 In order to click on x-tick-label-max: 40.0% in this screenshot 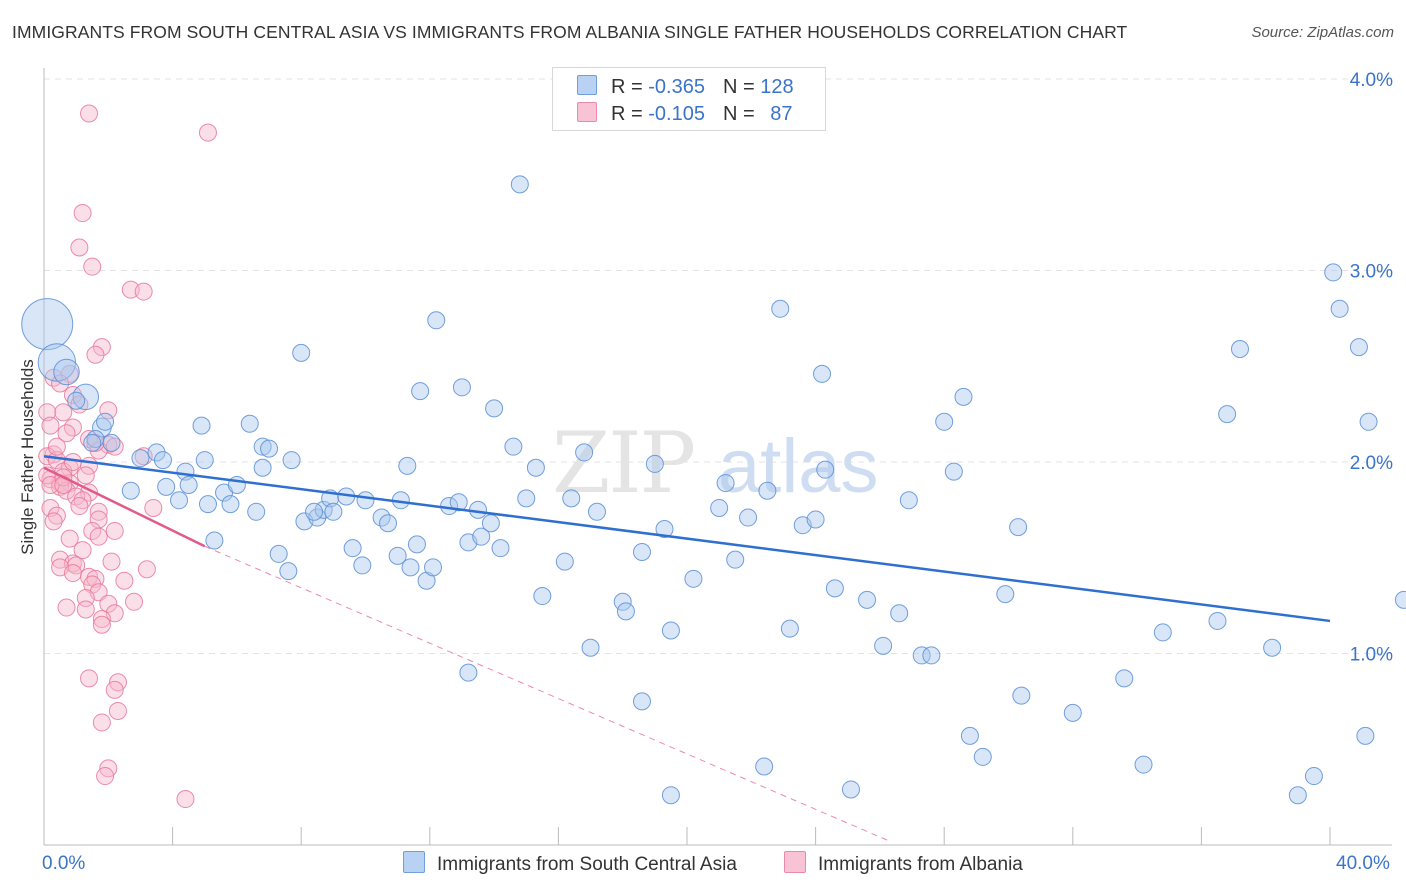, I will do `click(1363, 863)`.